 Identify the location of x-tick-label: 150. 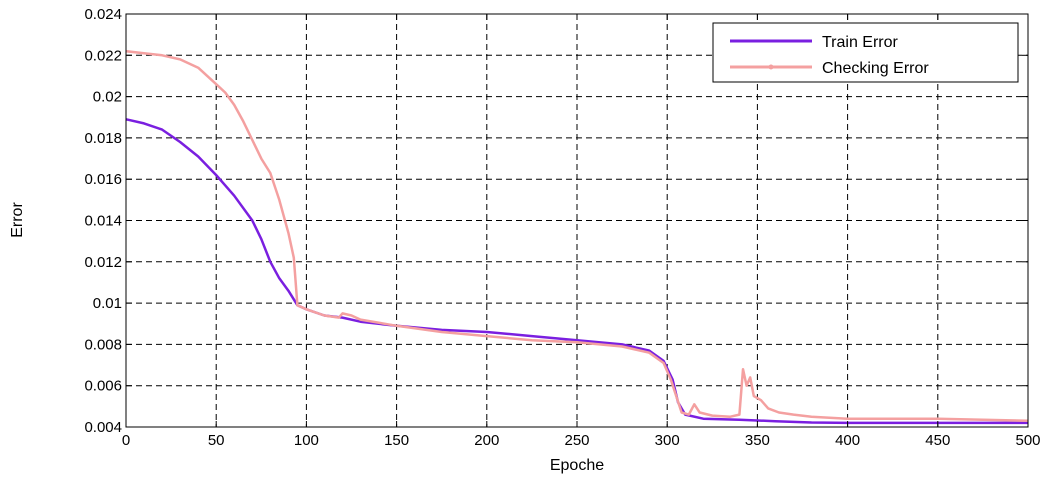
(396, 440).